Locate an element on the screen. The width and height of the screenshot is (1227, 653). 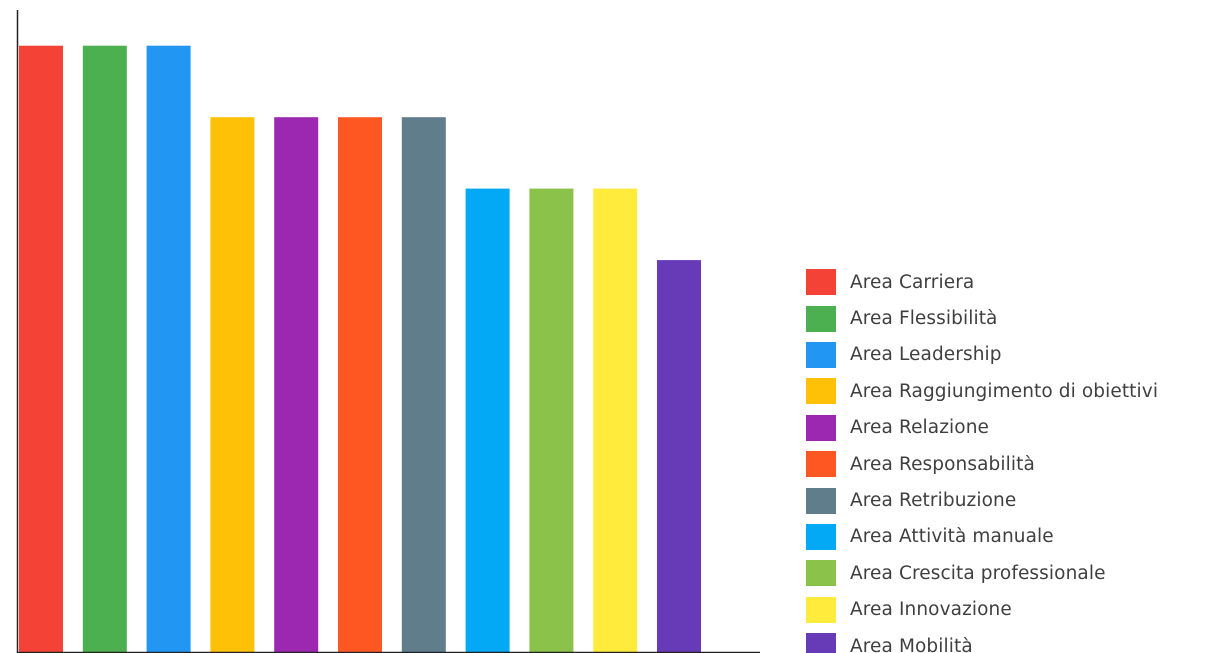
legend-label: Area Crescita professionale is located at coordinates (978, 573).